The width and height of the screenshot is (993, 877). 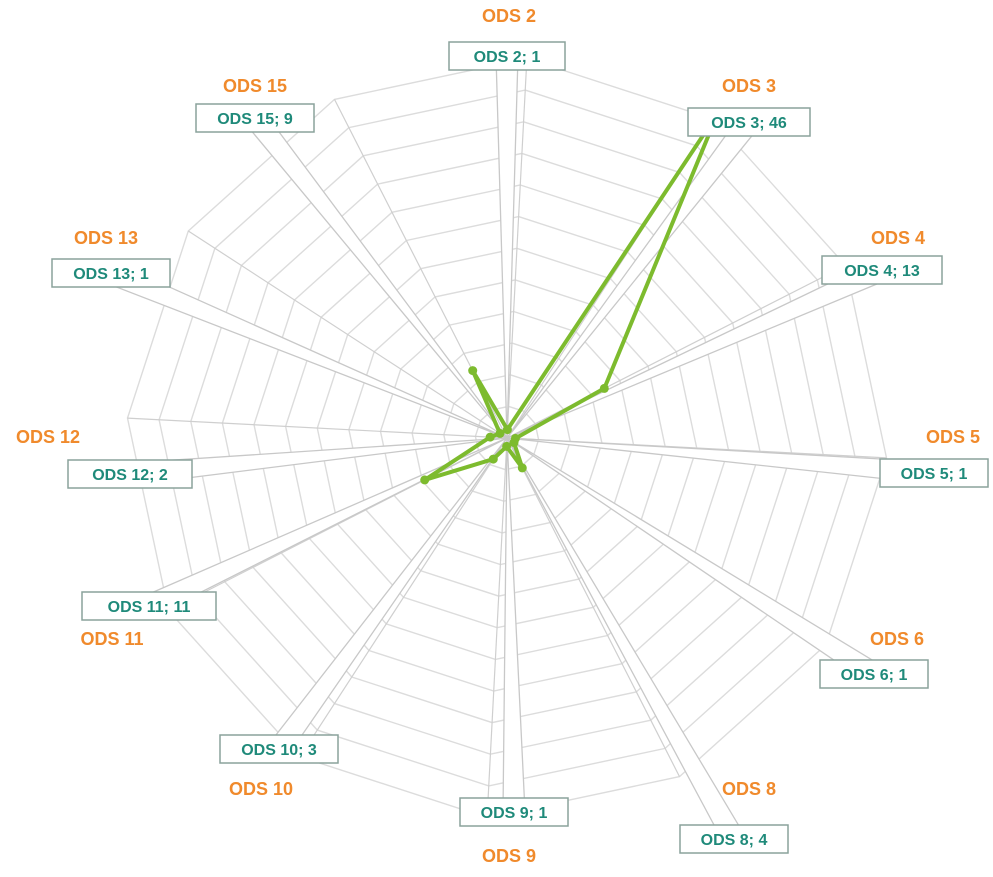 I want to click on category-label: ODS 2, so click(x=509, y=16).